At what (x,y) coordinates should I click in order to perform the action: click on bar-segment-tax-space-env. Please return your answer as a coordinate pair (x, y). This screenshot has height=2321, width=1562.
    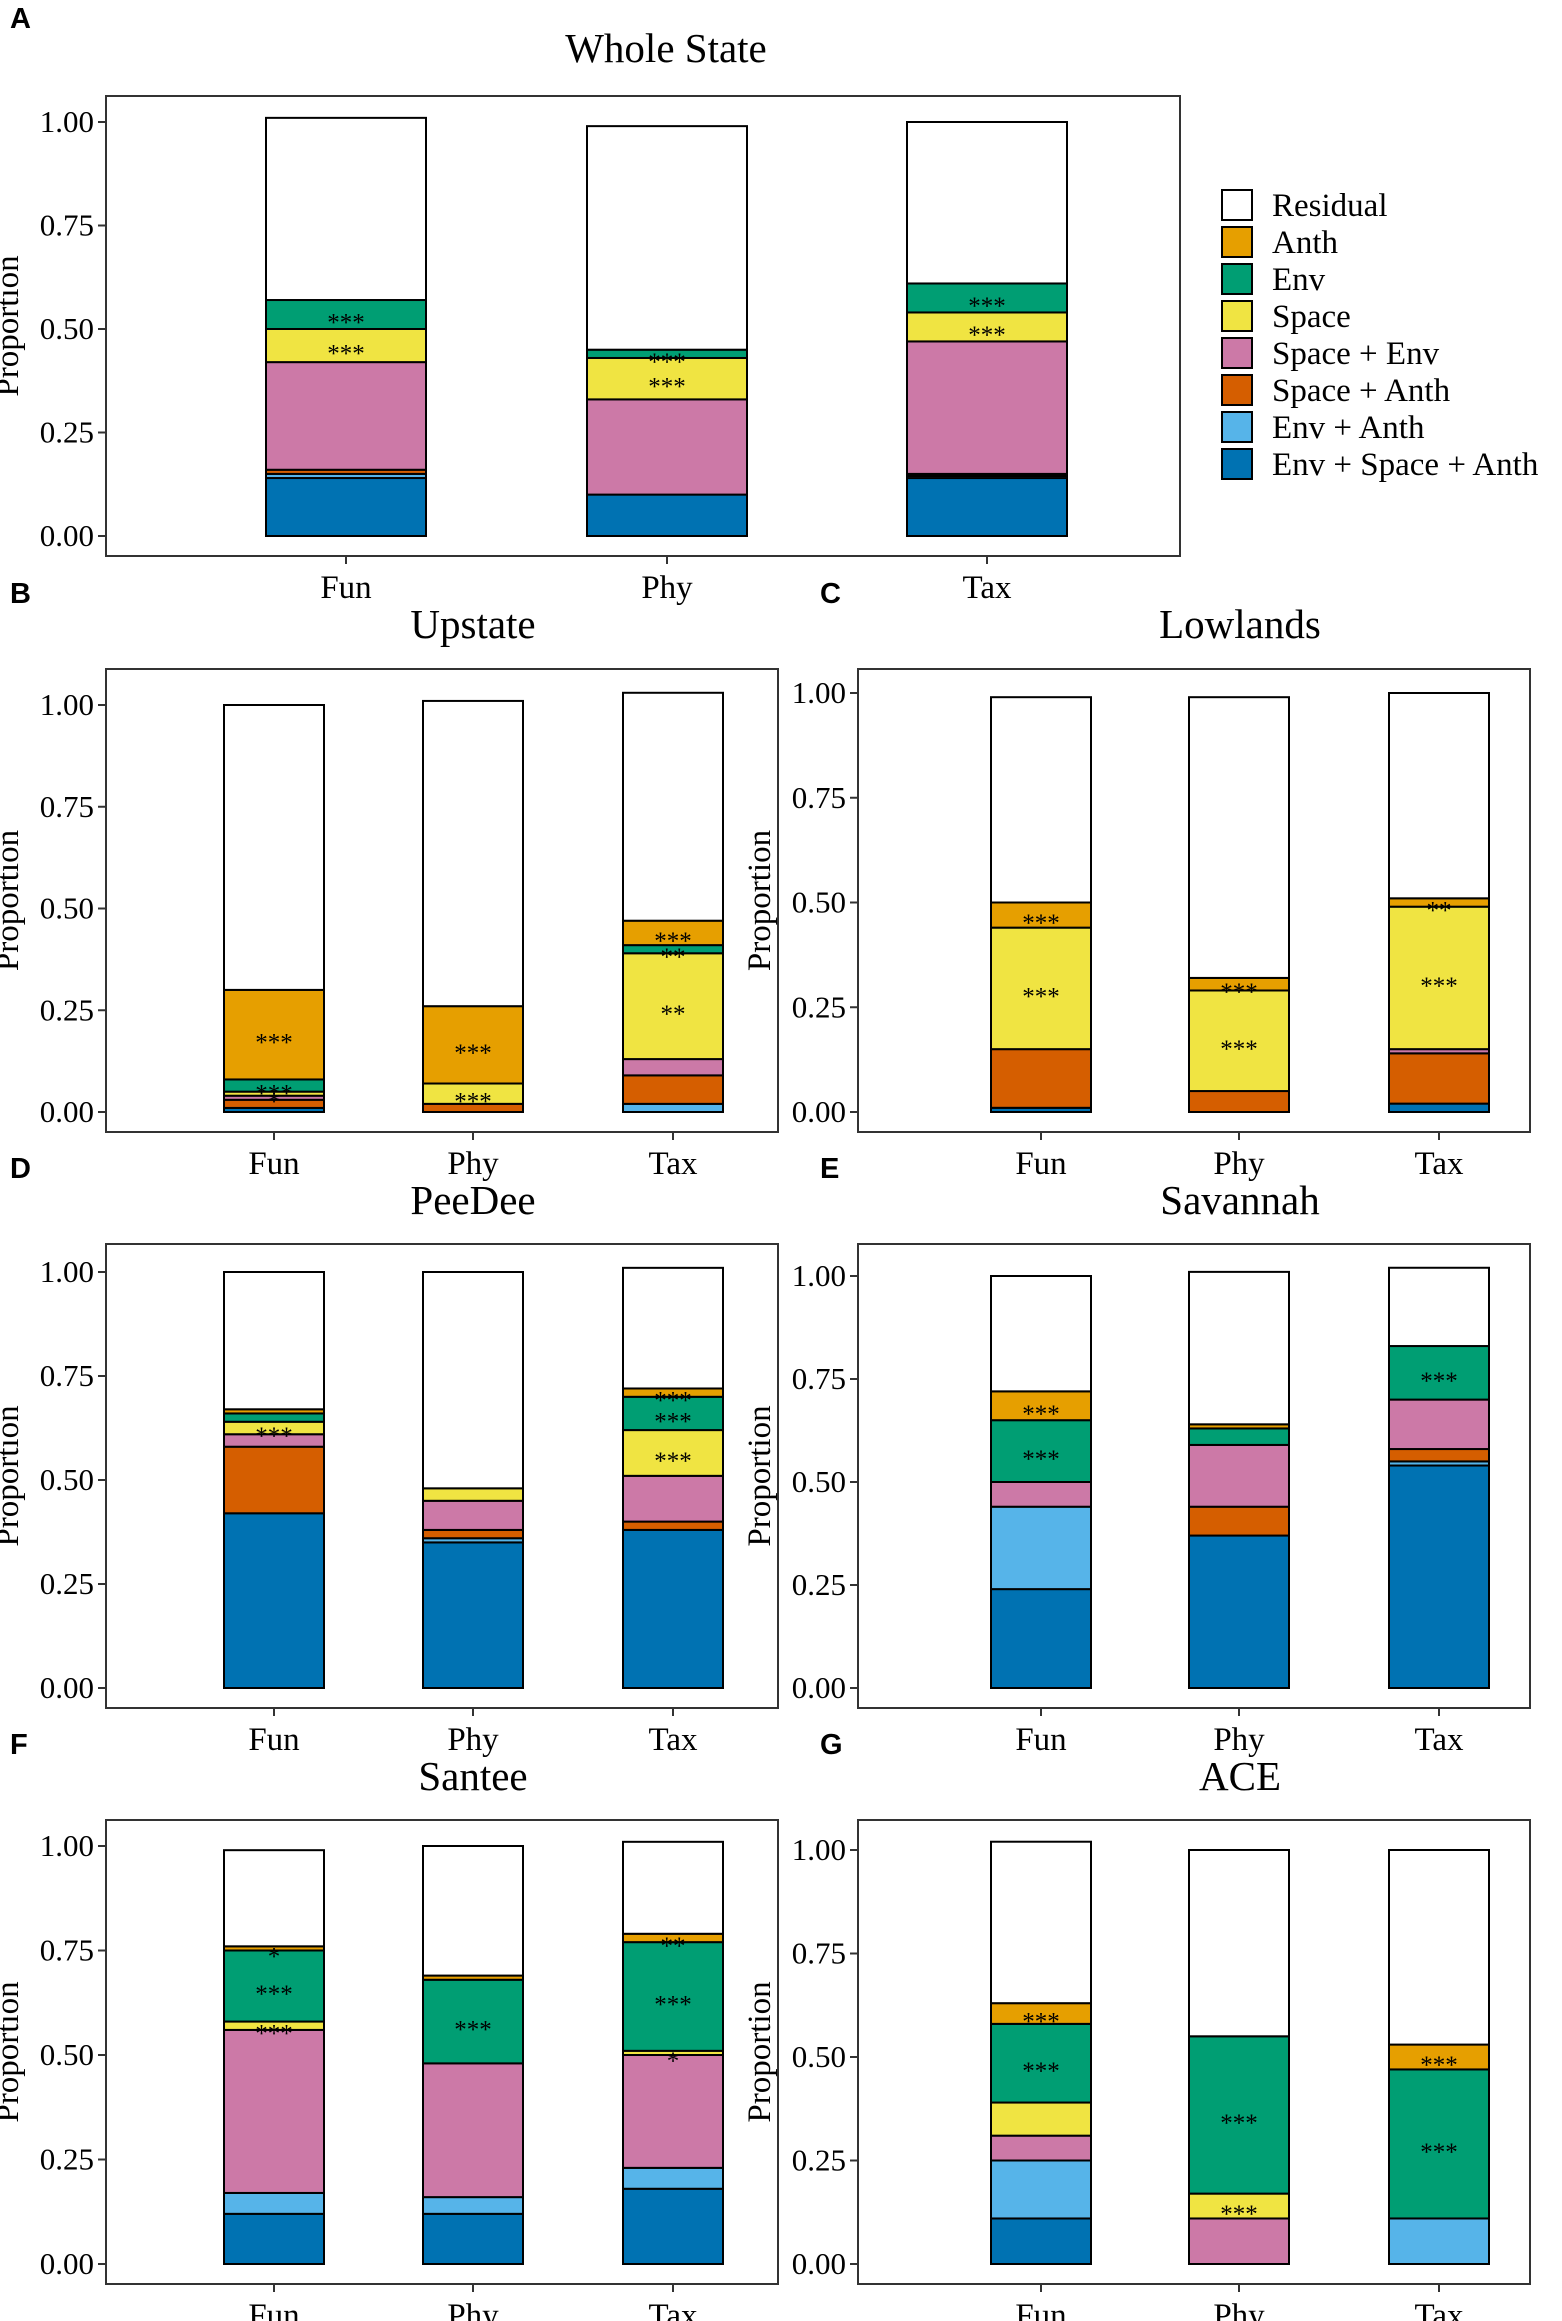
    Looking at the image, I should click on (673, 1067).